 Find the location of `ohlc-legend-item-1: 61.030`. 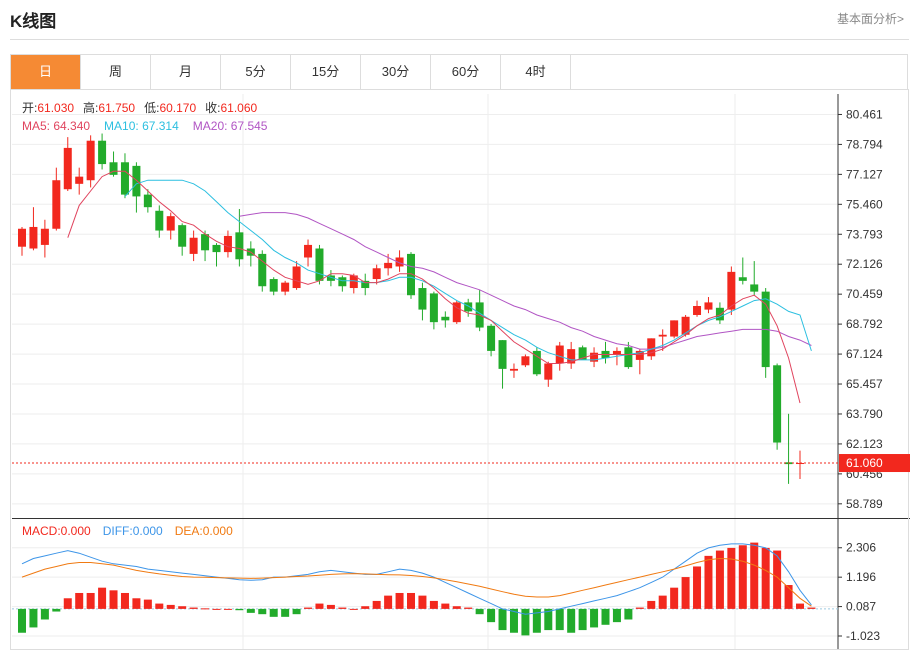

ohlc-legend-item-1: 61.030 is located at coordinates (55, 108).